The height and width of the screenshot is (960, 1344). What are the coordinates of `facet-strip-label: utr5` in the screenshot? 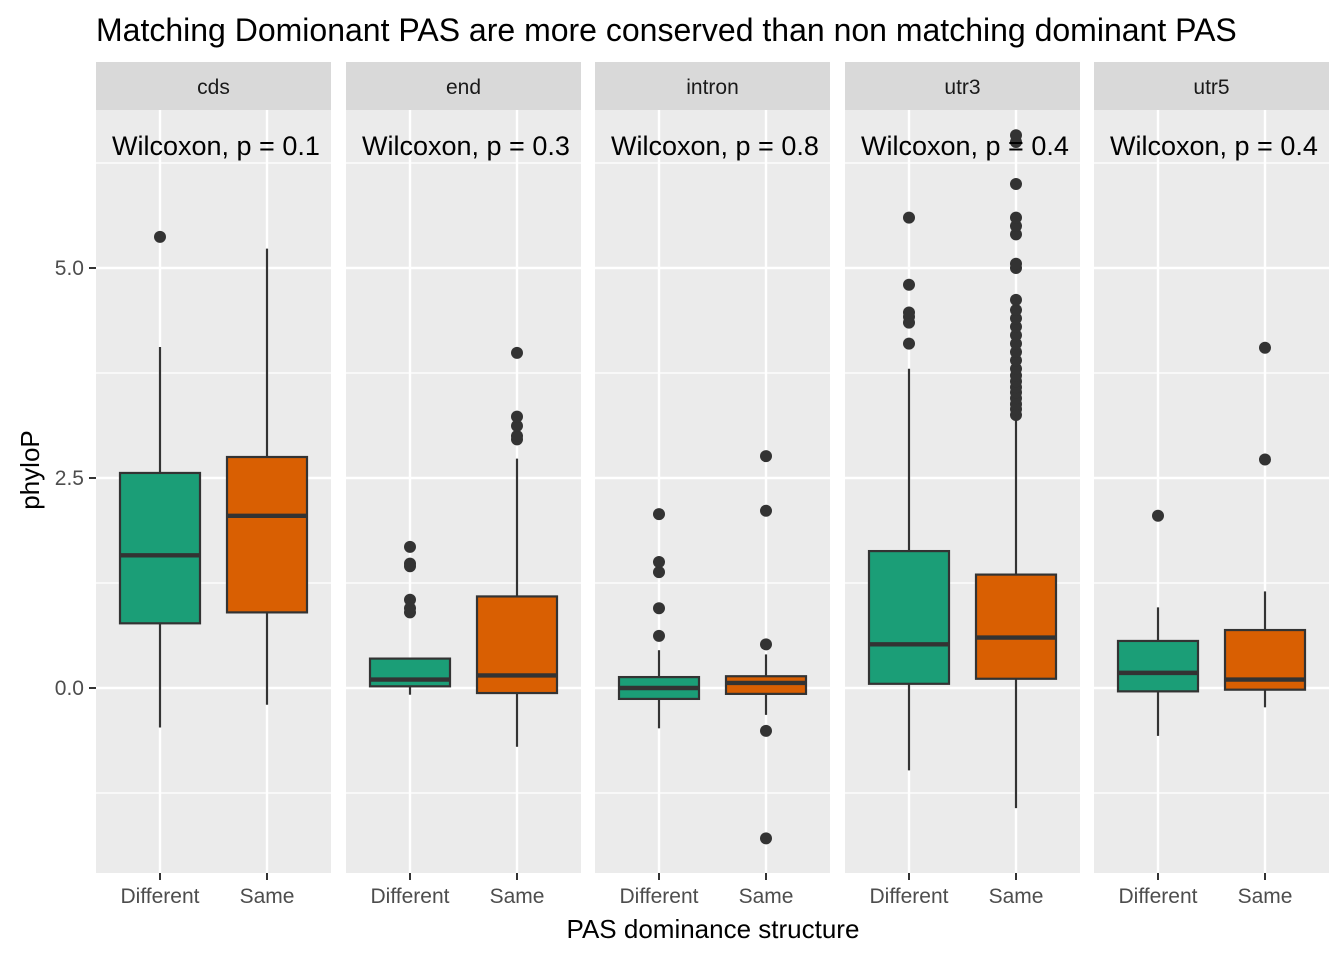 It's located at (1211, 87).